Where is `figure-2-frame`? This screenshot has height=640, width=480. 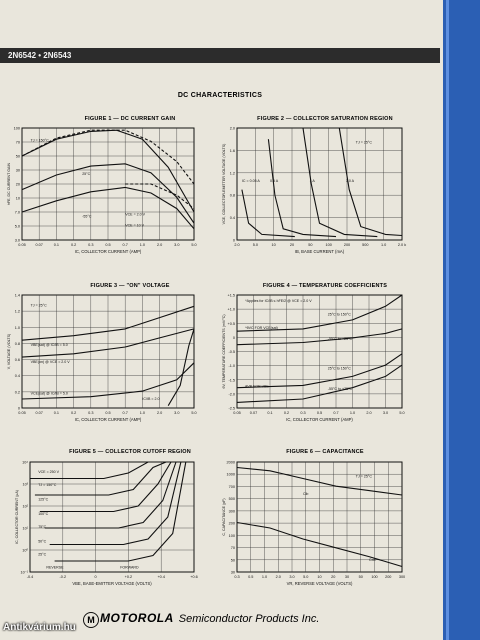 figure-2-frame is located at coordinates (319, 184).